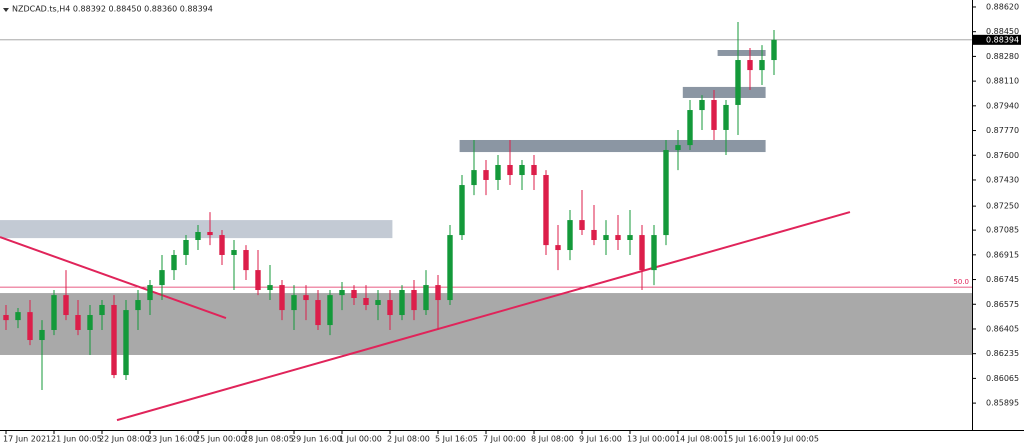 The image size is (1024, 447). What do you see at coordinates (1002, 206) in the screenshot?
I see `y-tick-label: 0.87250` at bounding box center [1002, 206].